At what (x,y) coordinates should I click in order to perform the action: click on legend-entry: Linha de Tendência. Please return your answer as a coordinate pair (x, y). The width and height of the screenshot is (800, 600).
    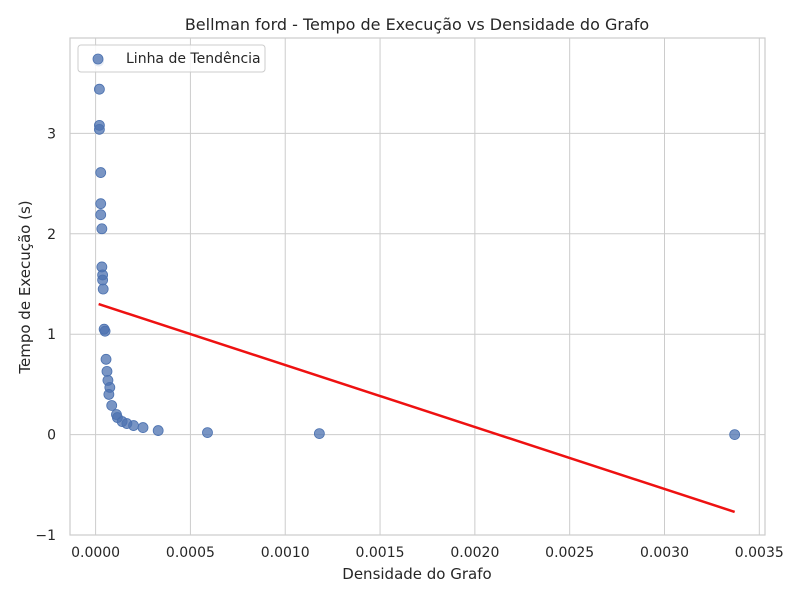
    Looking at the image, I should click on (193, 59).